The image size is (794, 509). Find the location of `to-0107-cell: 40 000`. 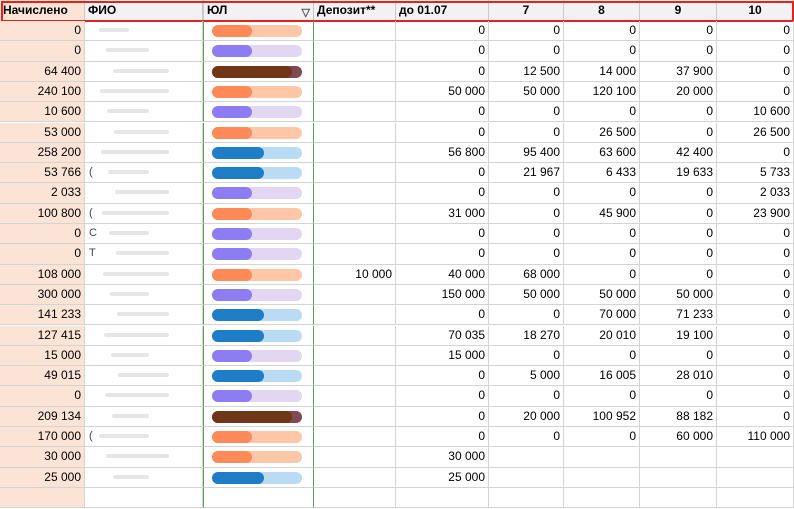

to-0107-cell: 40 000 is located at coordinates (442, 274).